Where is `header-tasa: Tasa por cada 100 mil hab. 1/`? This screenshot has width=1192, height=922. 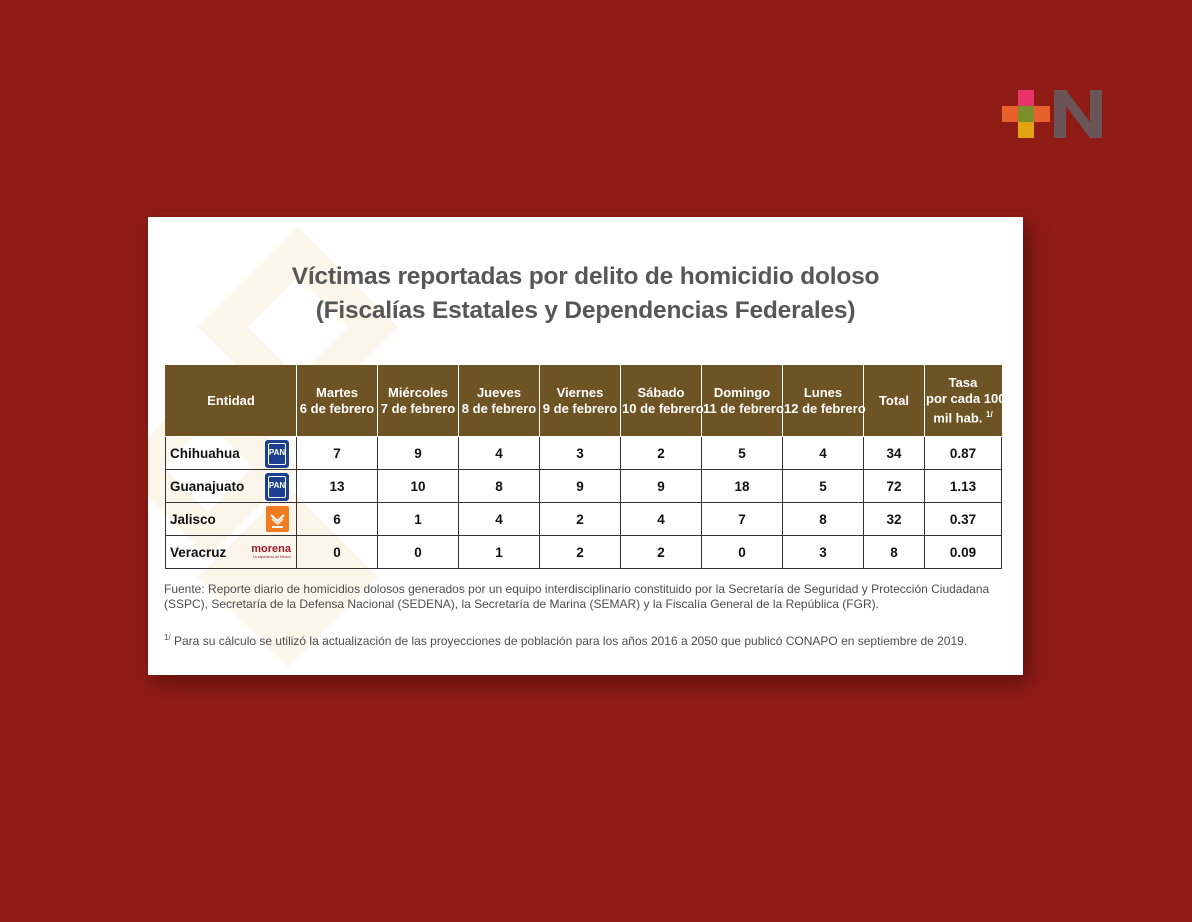 header-tasa: Tasa por cada 100 mil hab. 1/ is located at coordinates (965, 401).